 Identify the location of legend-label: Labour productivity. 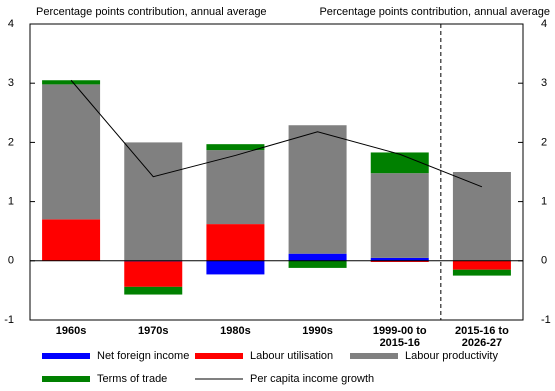
(451, 356).